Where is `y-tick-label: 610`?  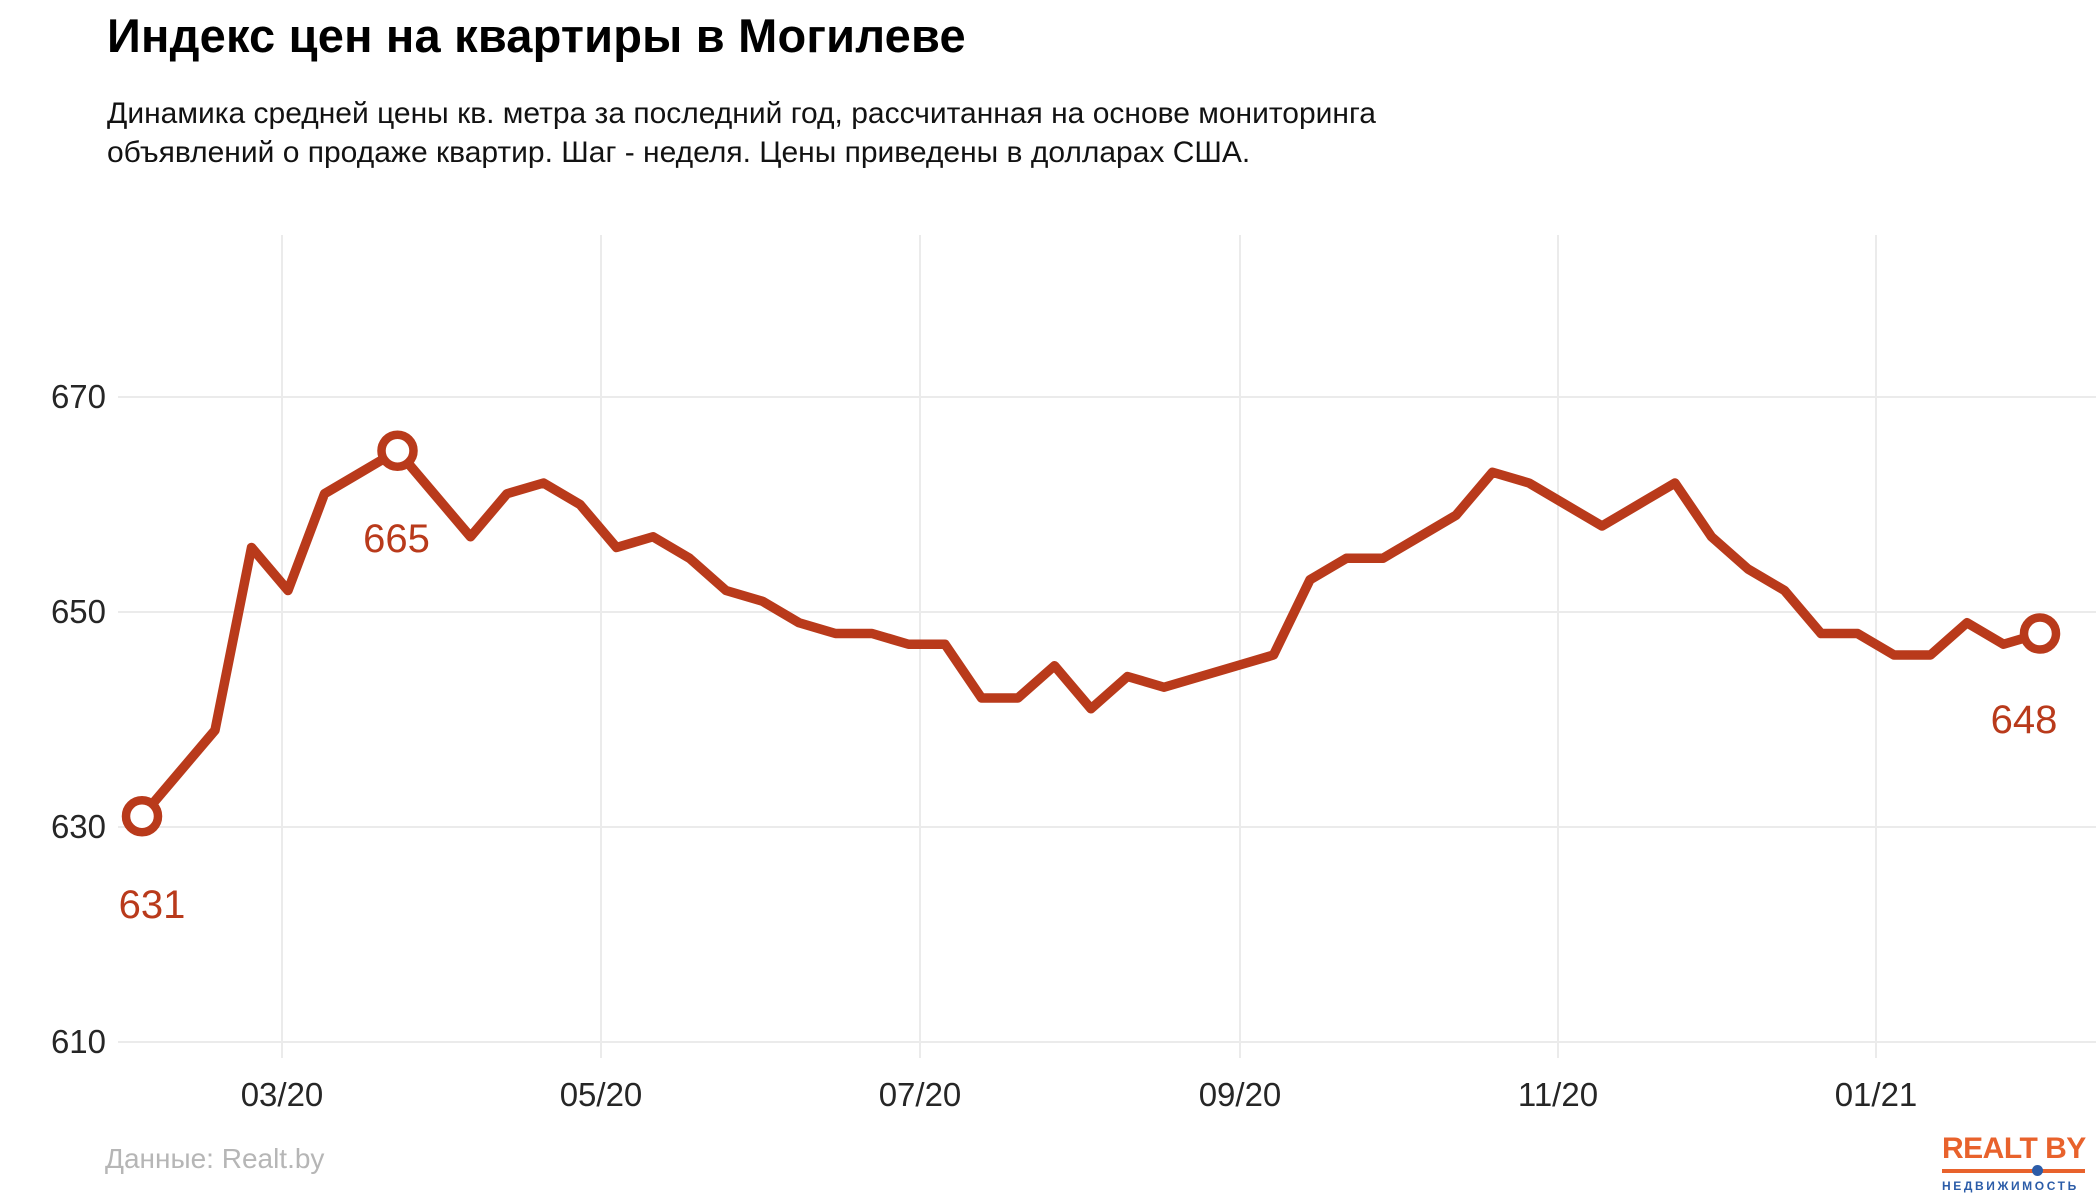 y-tick-label: 610 is located at coordinates (78, 1041).